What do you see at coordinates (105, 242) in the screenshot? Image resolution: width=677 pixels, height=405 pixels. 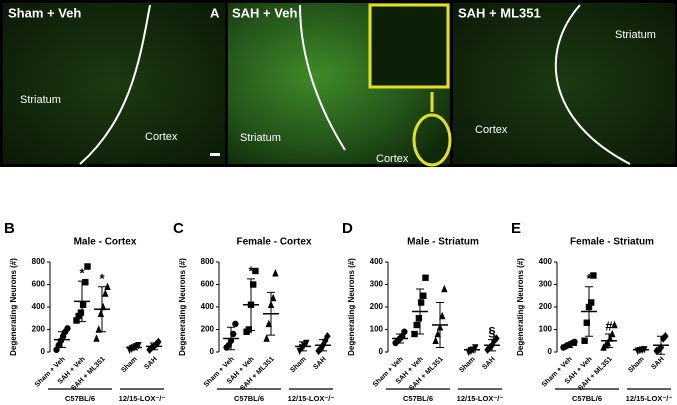 I see `chart-title: Male - Cortex` at bounding box center [105, 242].